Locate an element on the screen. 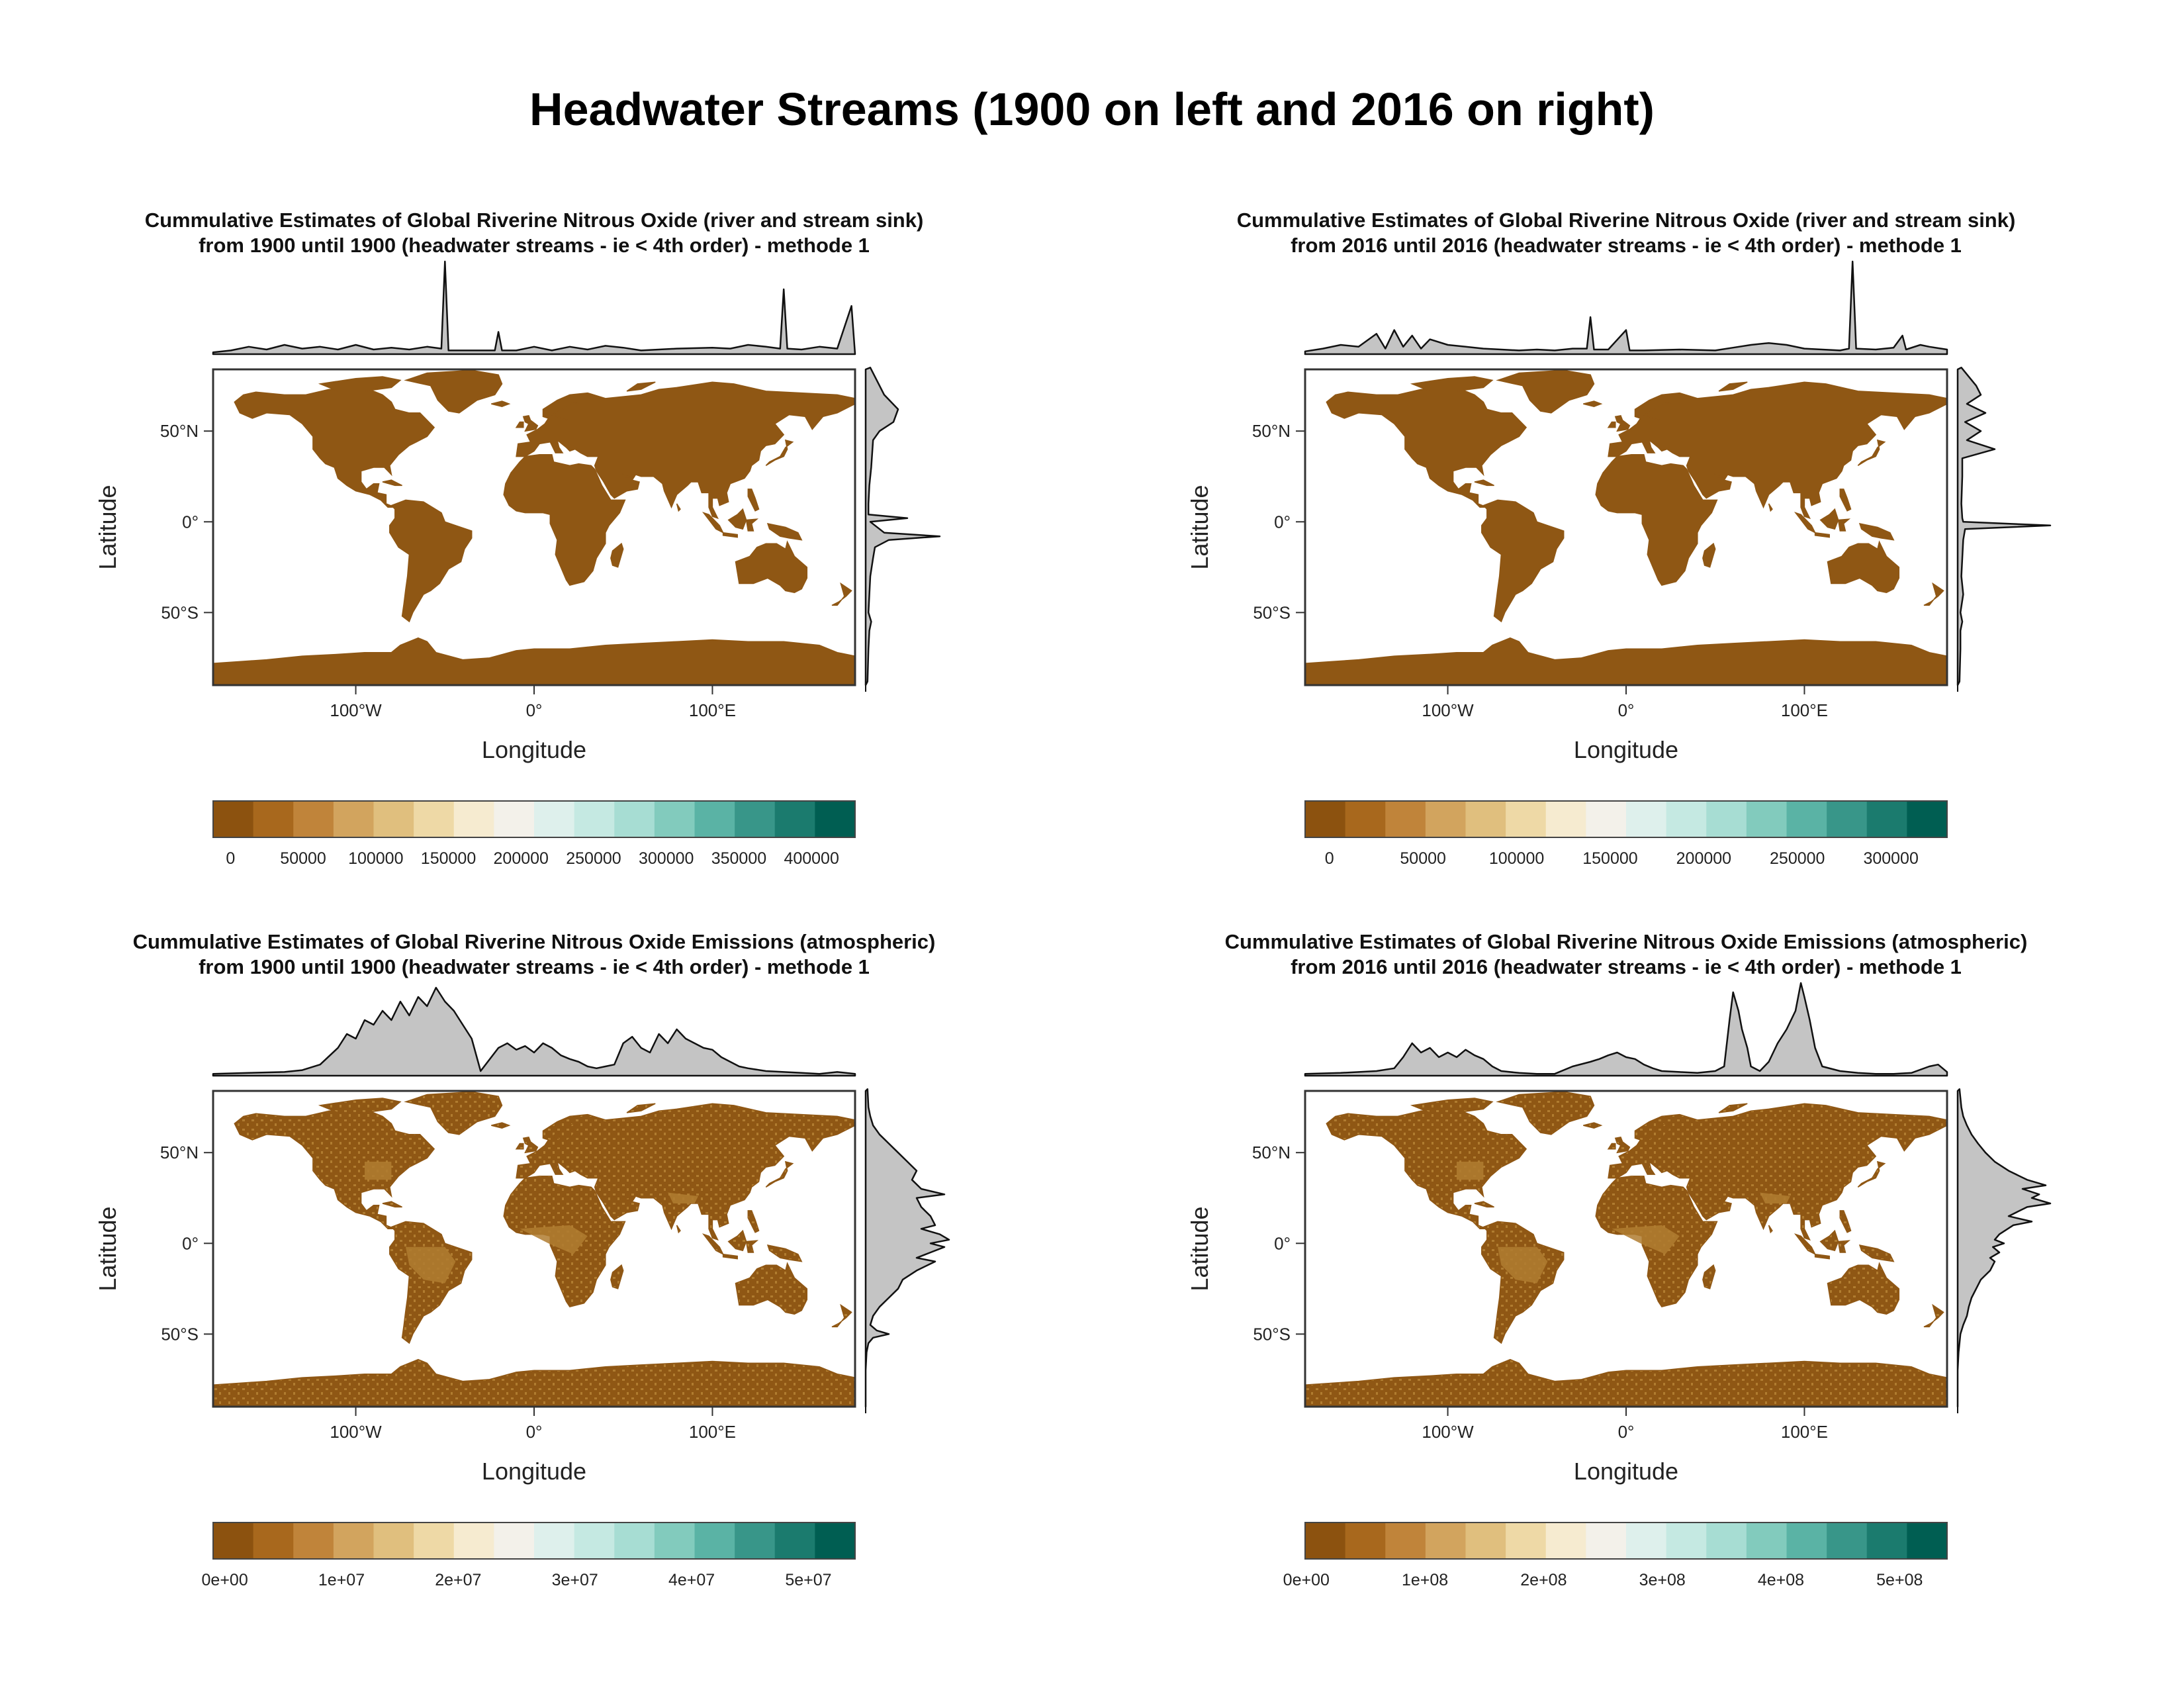 This screenshot has width=2184, height=1688. land-new-zealand is located at coordinates (842, 594).